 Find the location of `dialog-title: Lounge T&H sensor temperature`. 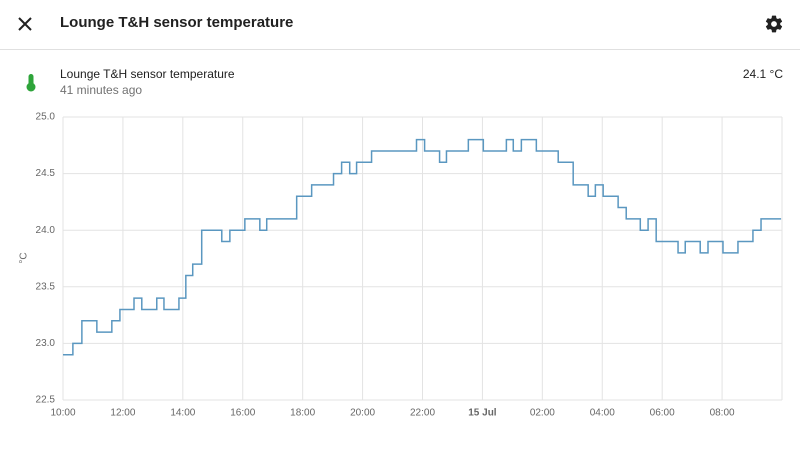

dialog-title: Lounge T&H sensor temperature is located at coordinates (177, 22).